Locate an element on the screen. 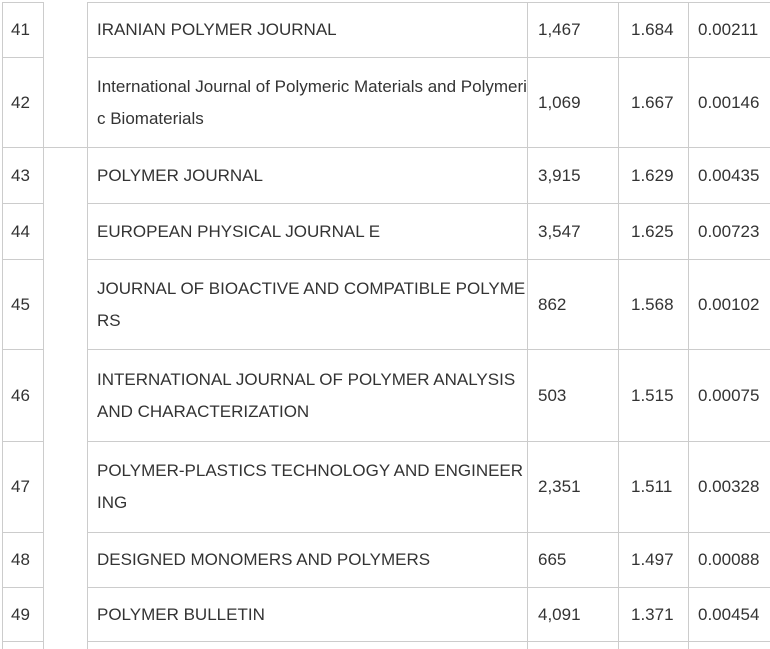  rank-cell: 47 is located at coordinates (23, 487).